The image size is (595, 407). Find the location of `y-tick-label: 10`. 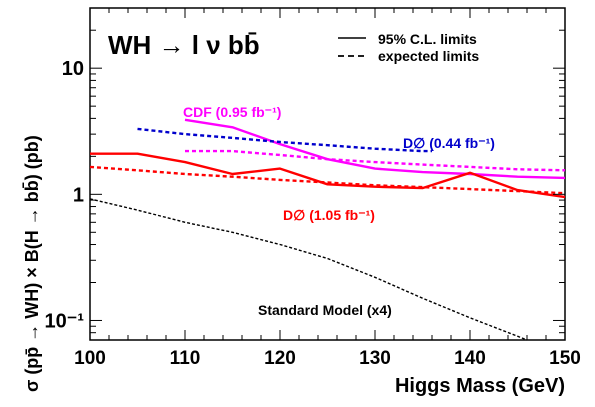

y-tick-label: 10 is located at coordinates (73, 69).